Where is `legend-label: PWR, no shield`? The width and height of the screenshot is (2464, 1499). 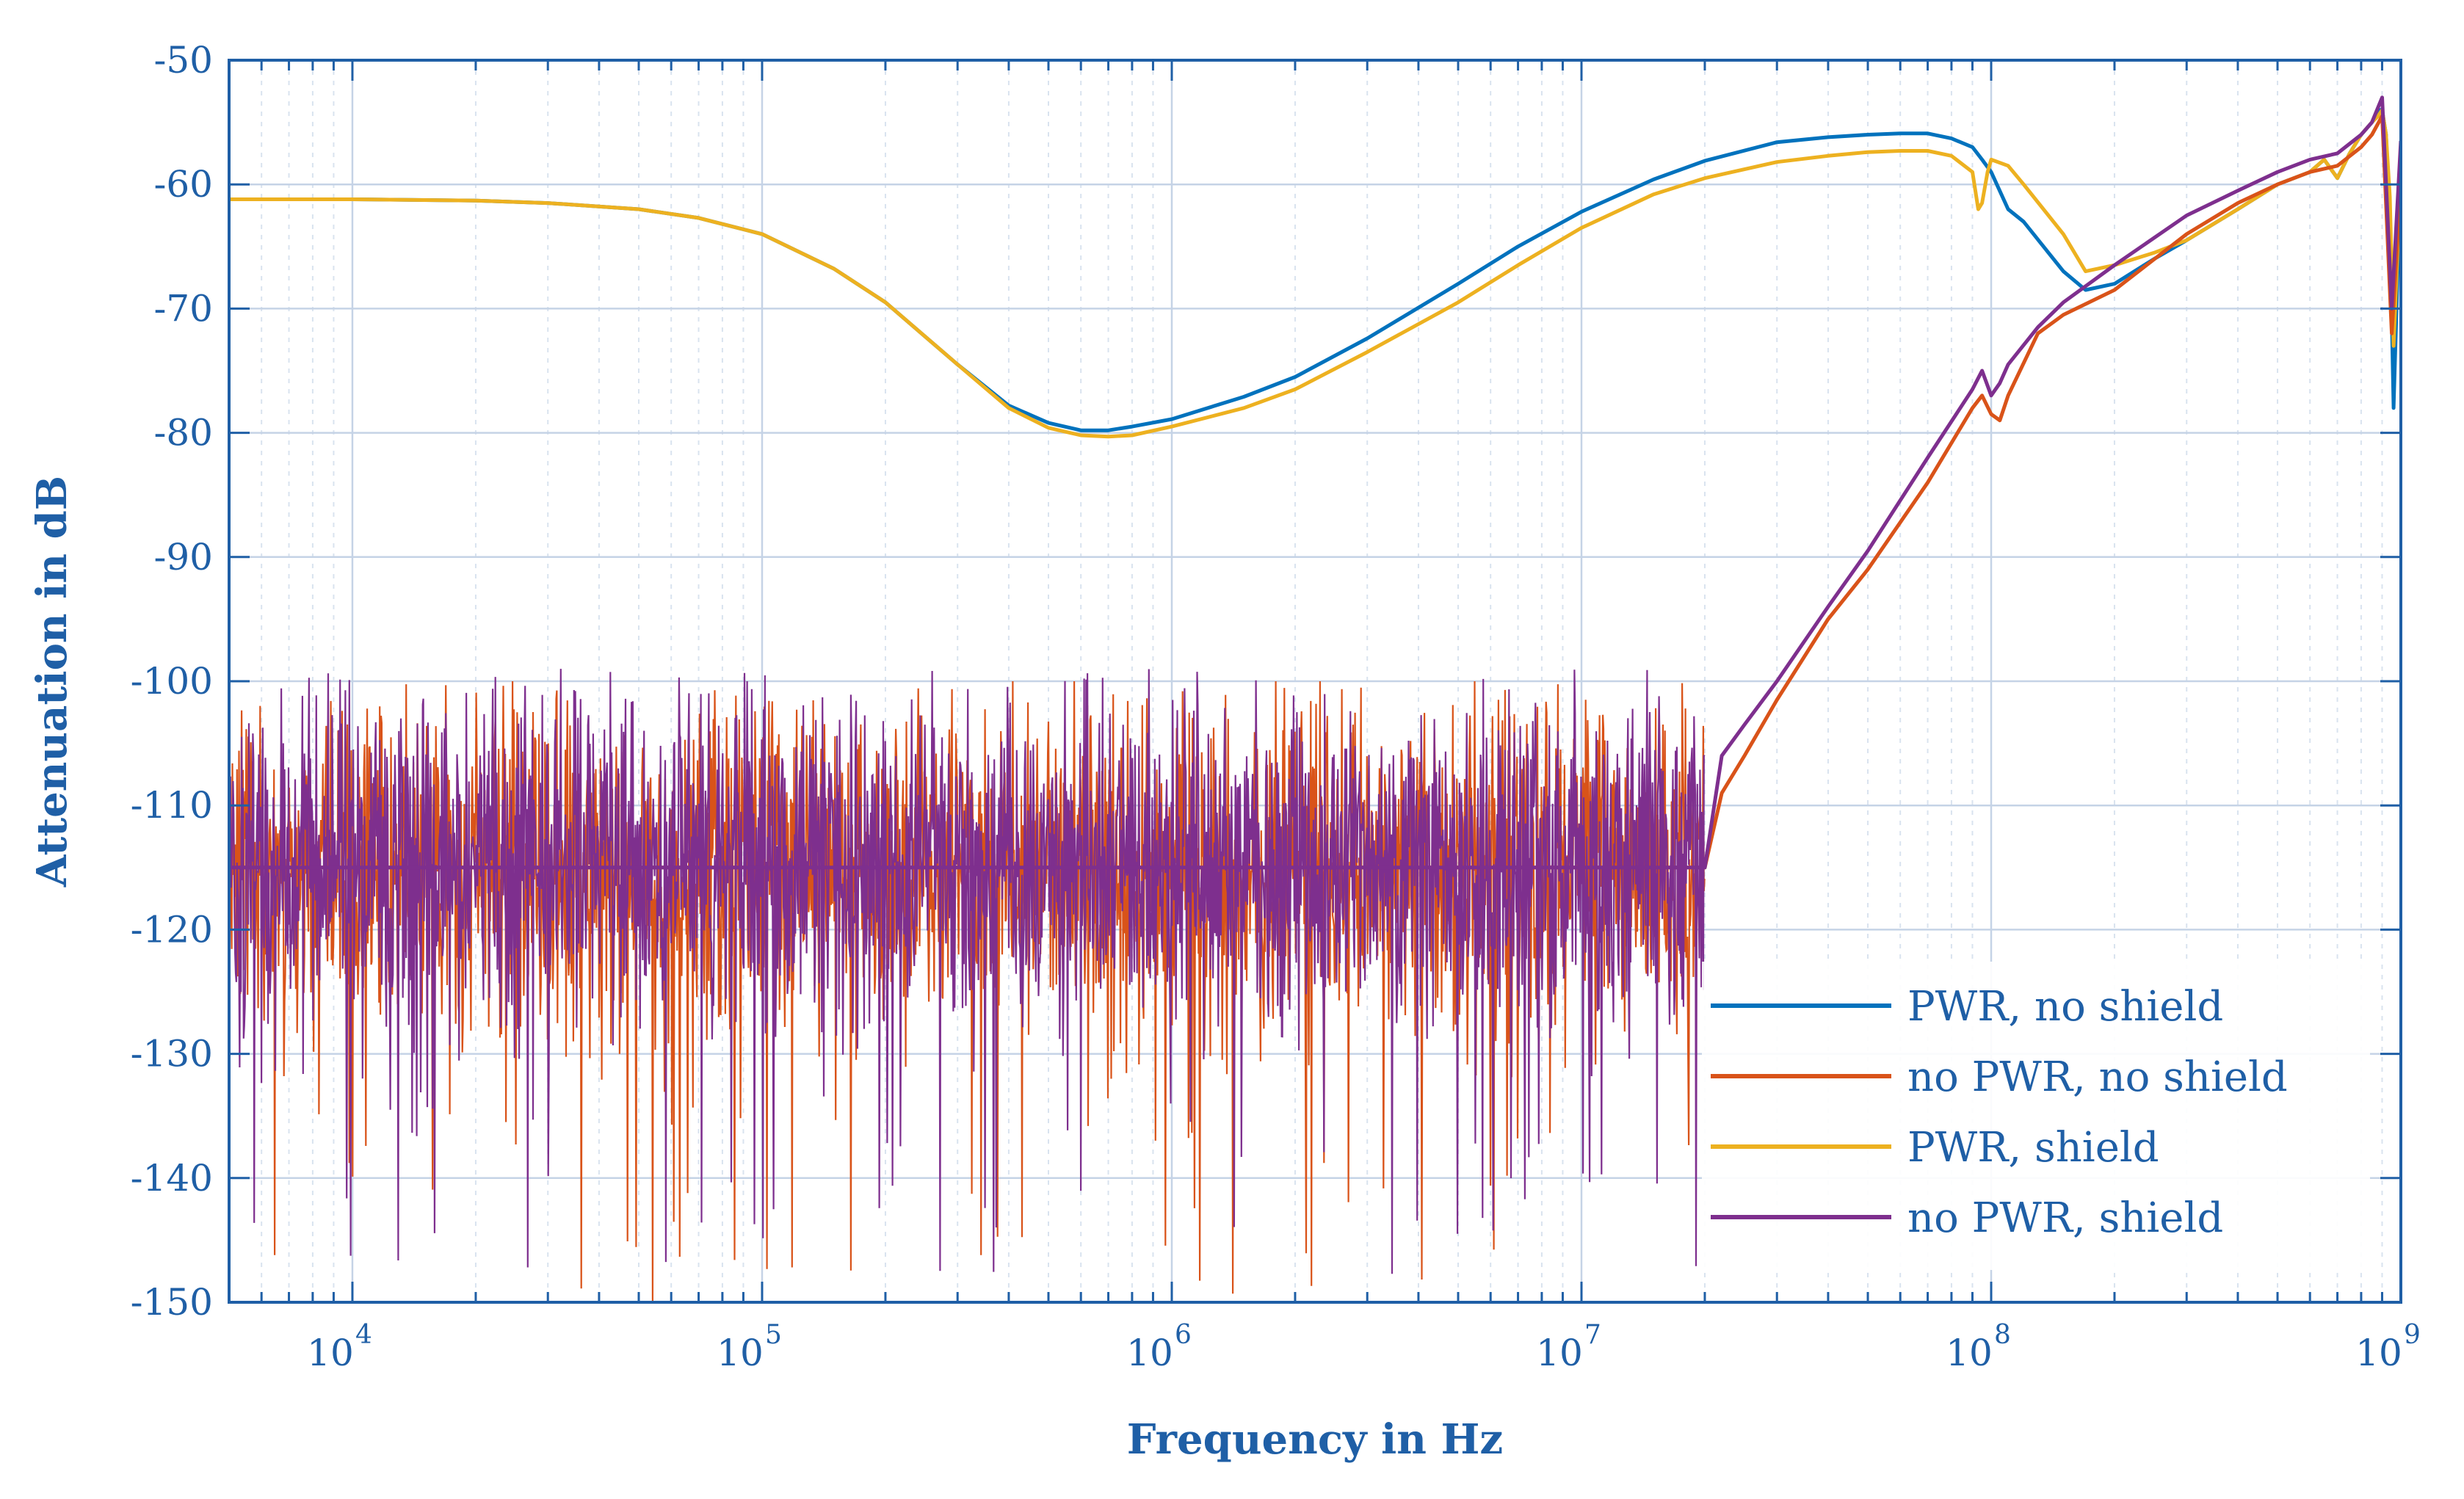 legend-label: PWR, no shield is located at coordinates (2065, 1007).